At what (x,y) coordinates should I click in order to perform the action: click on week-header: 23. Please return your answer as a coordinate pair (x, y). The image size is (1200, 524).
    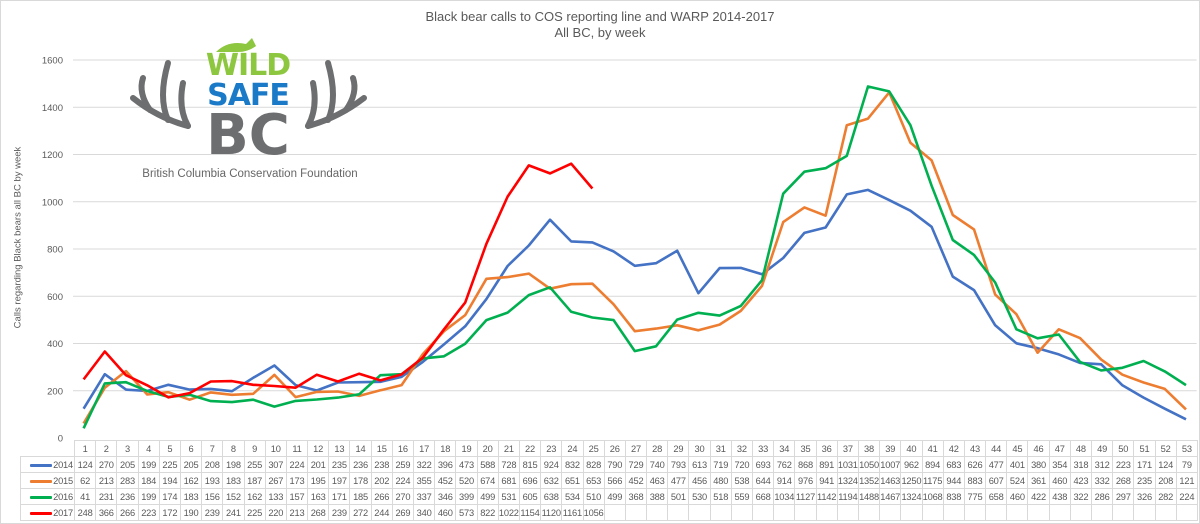
    Looking at the image, I should click on (551, 448).